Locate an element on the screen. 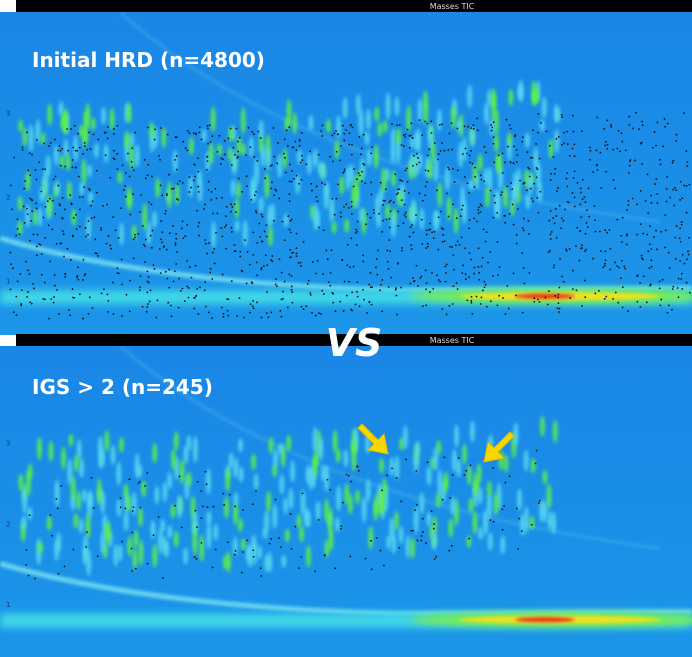 The height and width of the screenshot is (657, 692). y-axis-label: 2 is located at coordinates (8, 197).